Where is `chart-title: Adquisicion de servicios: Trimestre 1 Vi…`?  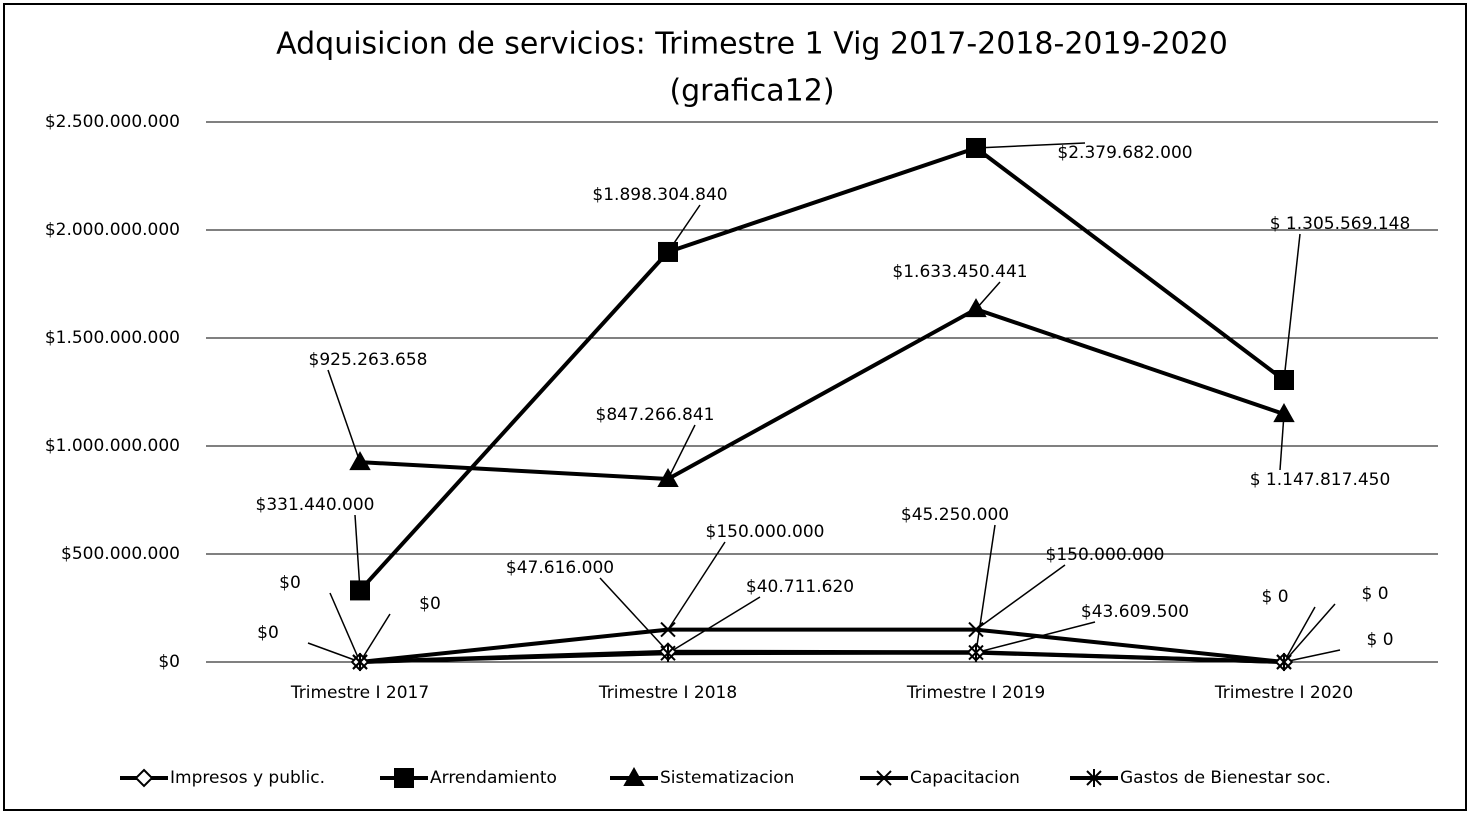
chart-title: Adquisicion de servicios: Trimestre 1 Vi… is located at coordinates (752, 44).